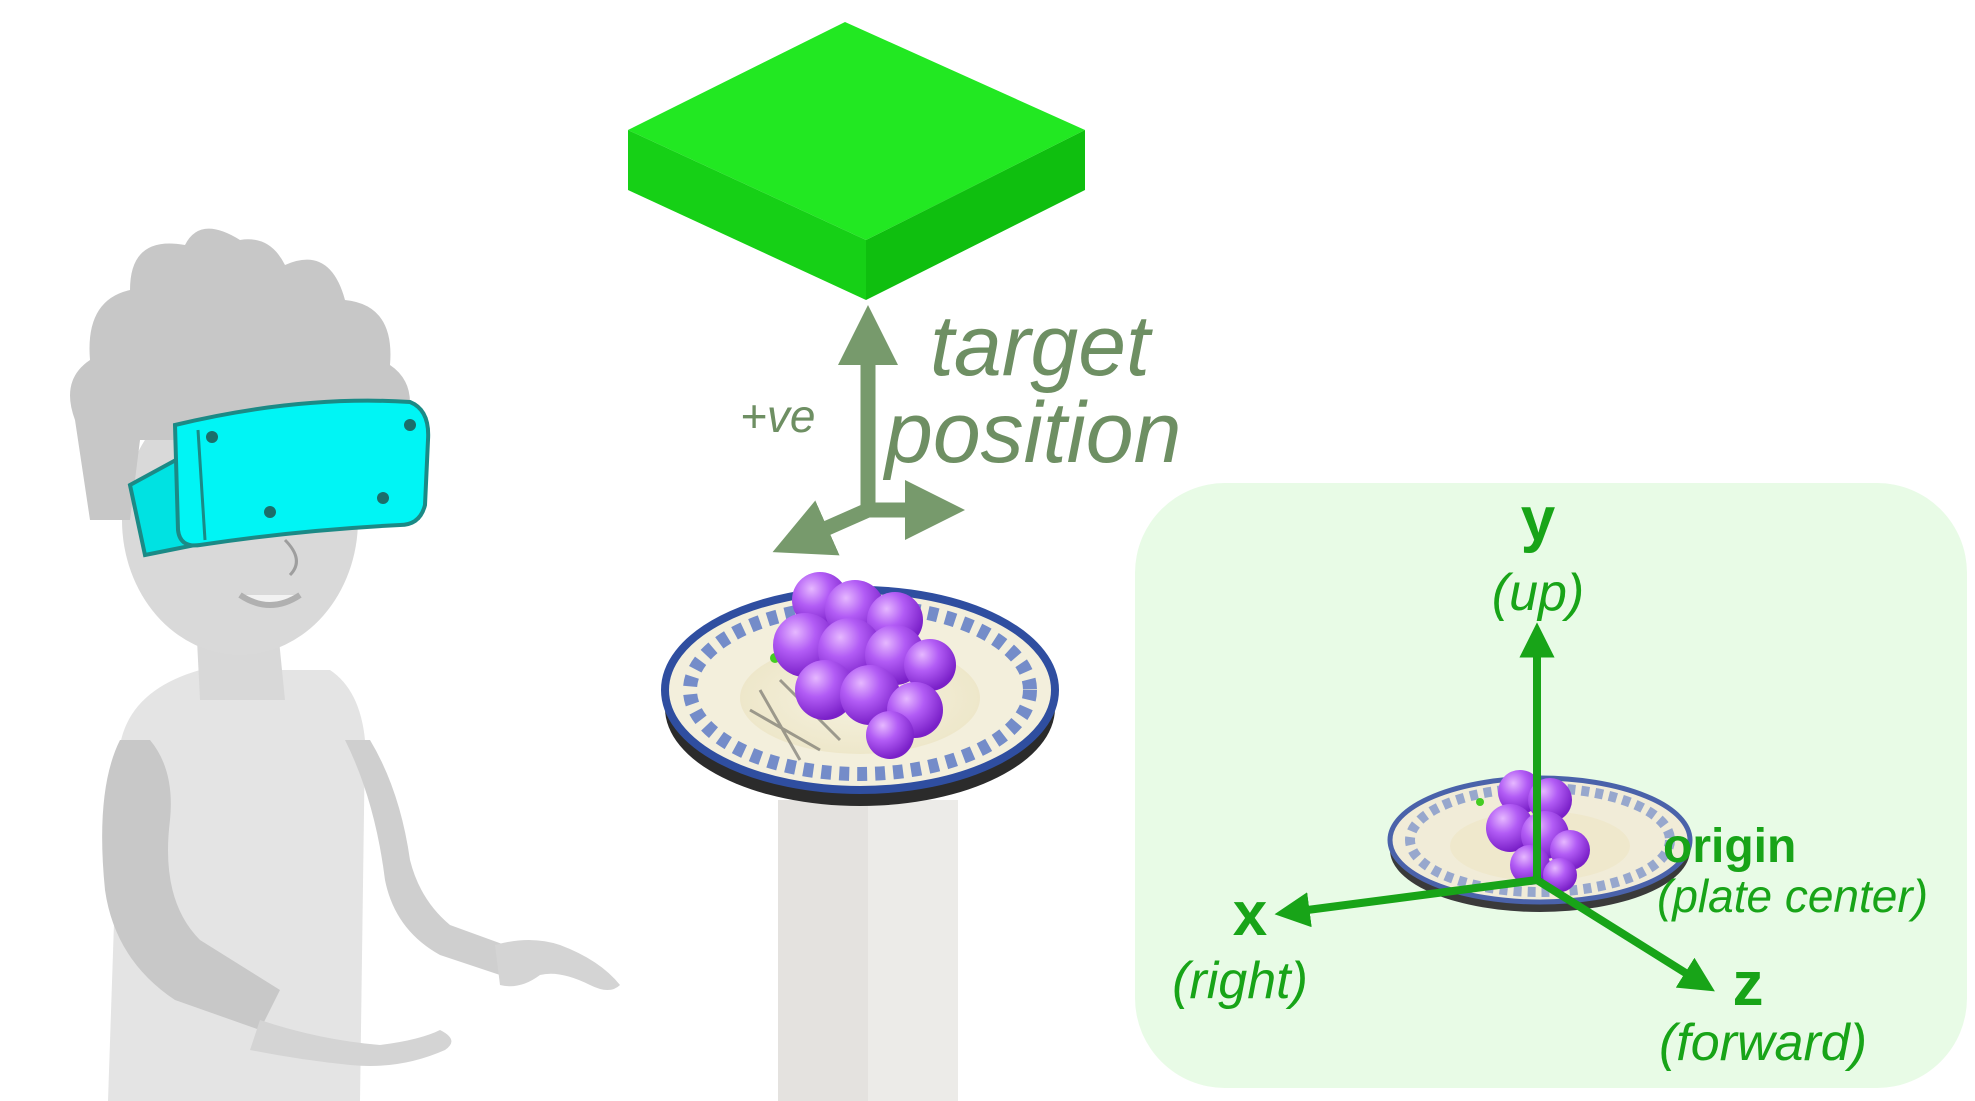 The height and width of the screenshot is (1101, 1975). What do you see at coordinates (1538, 593) in the screenshot?
I see `y-axis-desc: (up)` at bounding box center [1538, 593].